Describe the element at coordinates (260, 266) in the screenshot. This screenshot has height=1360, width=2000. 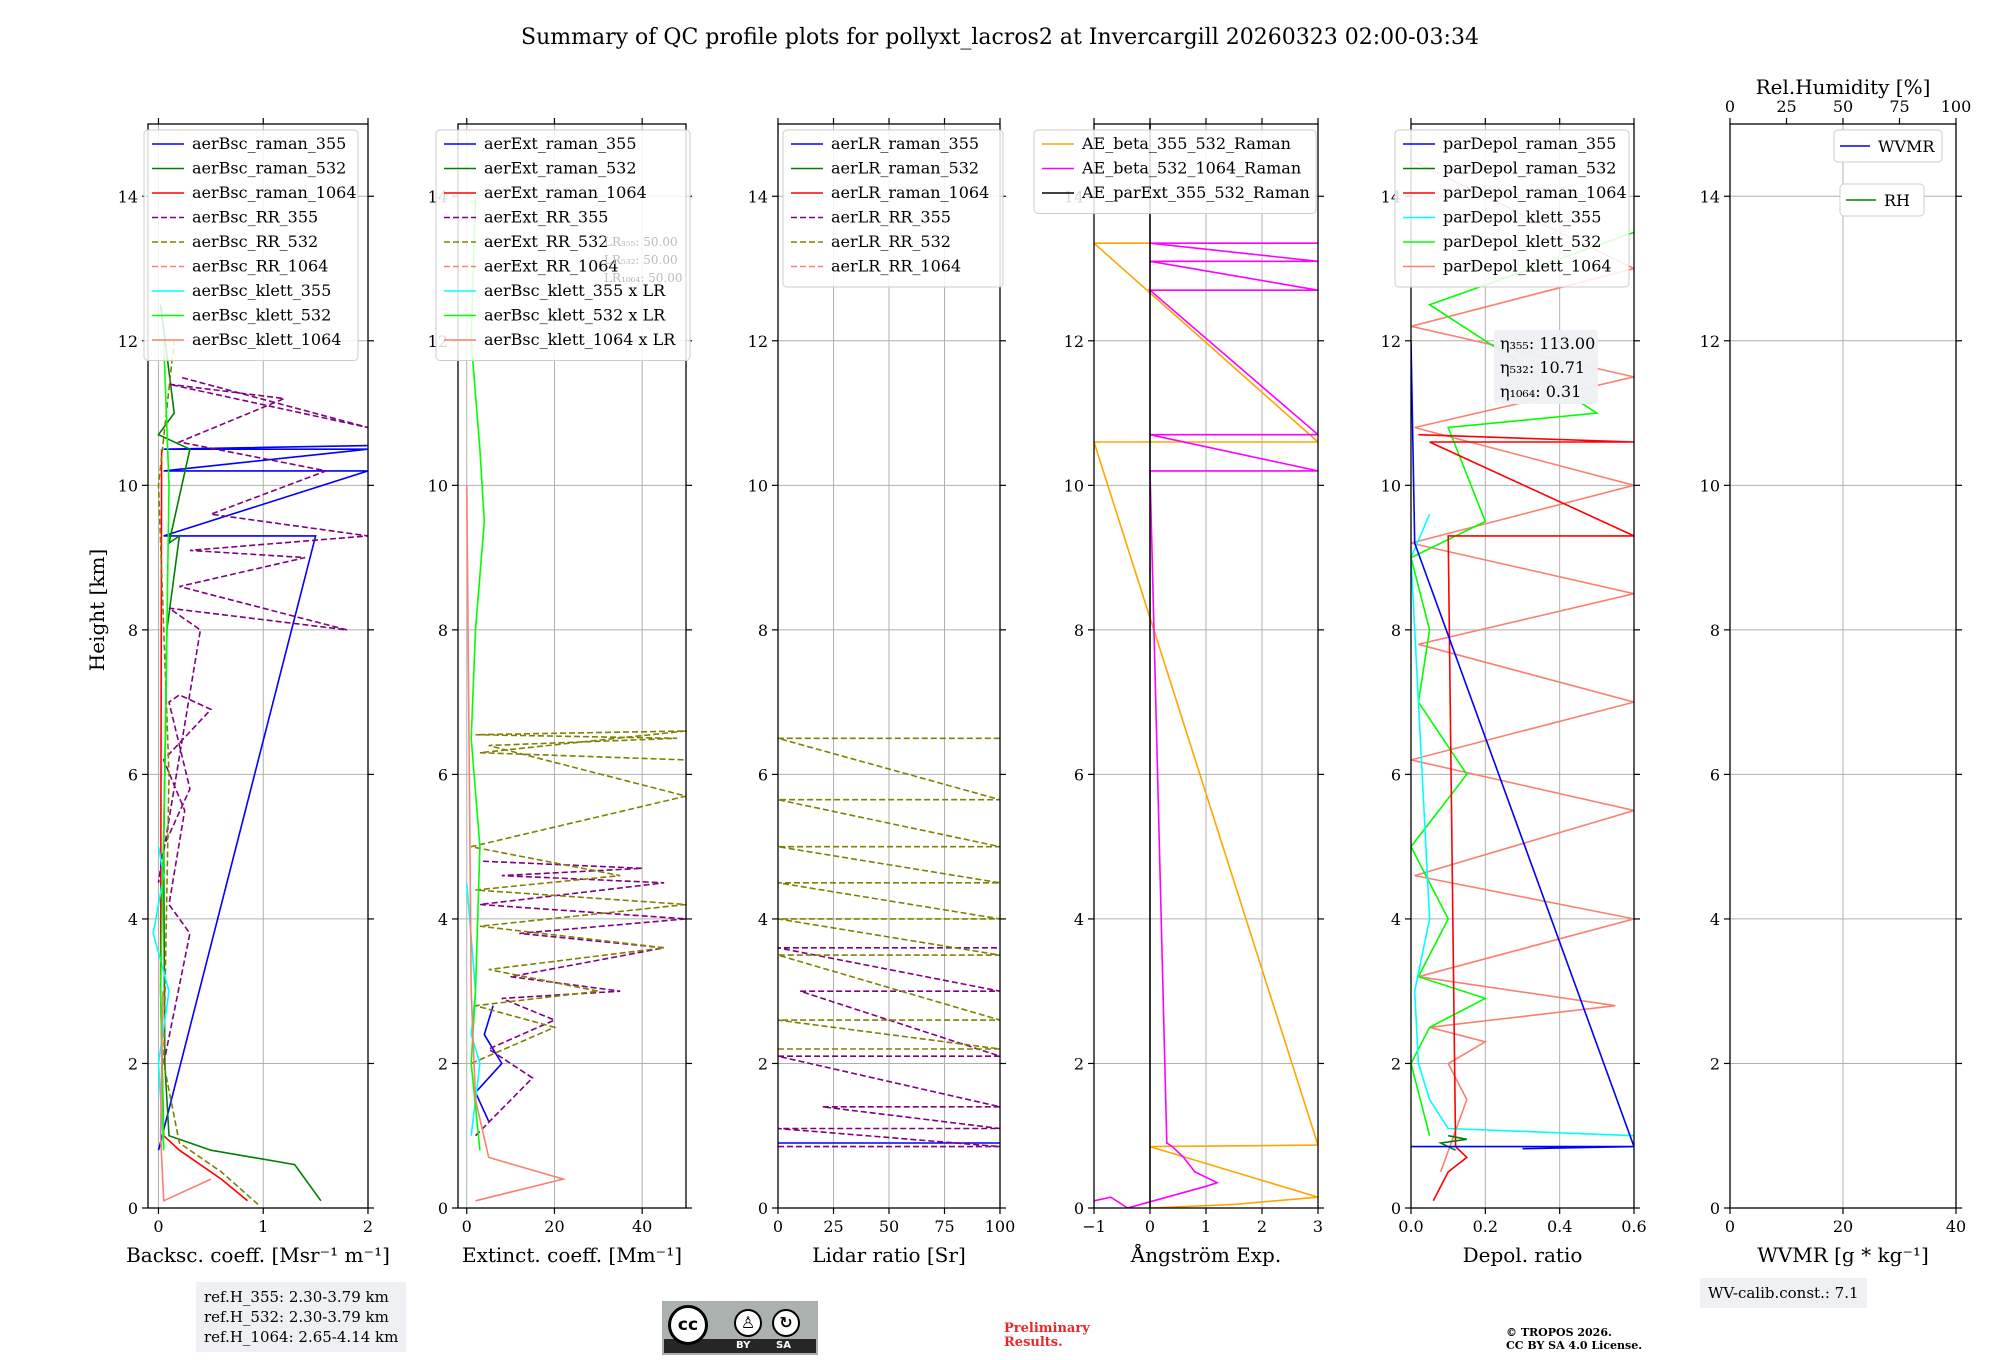
I see `legend-label: aerBsc_RR_1064` at that location.